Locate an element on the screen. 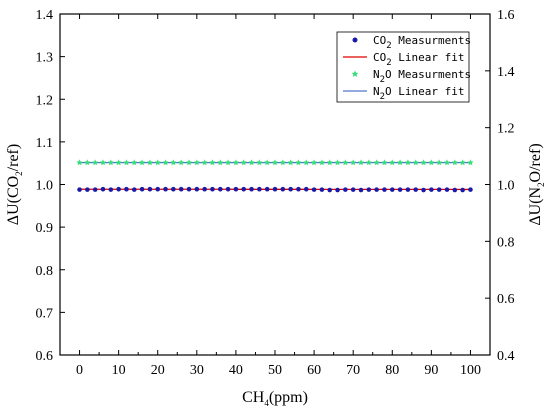 The image size is (550, 414). y-left-tick-label: 0.8 is located at coordinates (45, 271).